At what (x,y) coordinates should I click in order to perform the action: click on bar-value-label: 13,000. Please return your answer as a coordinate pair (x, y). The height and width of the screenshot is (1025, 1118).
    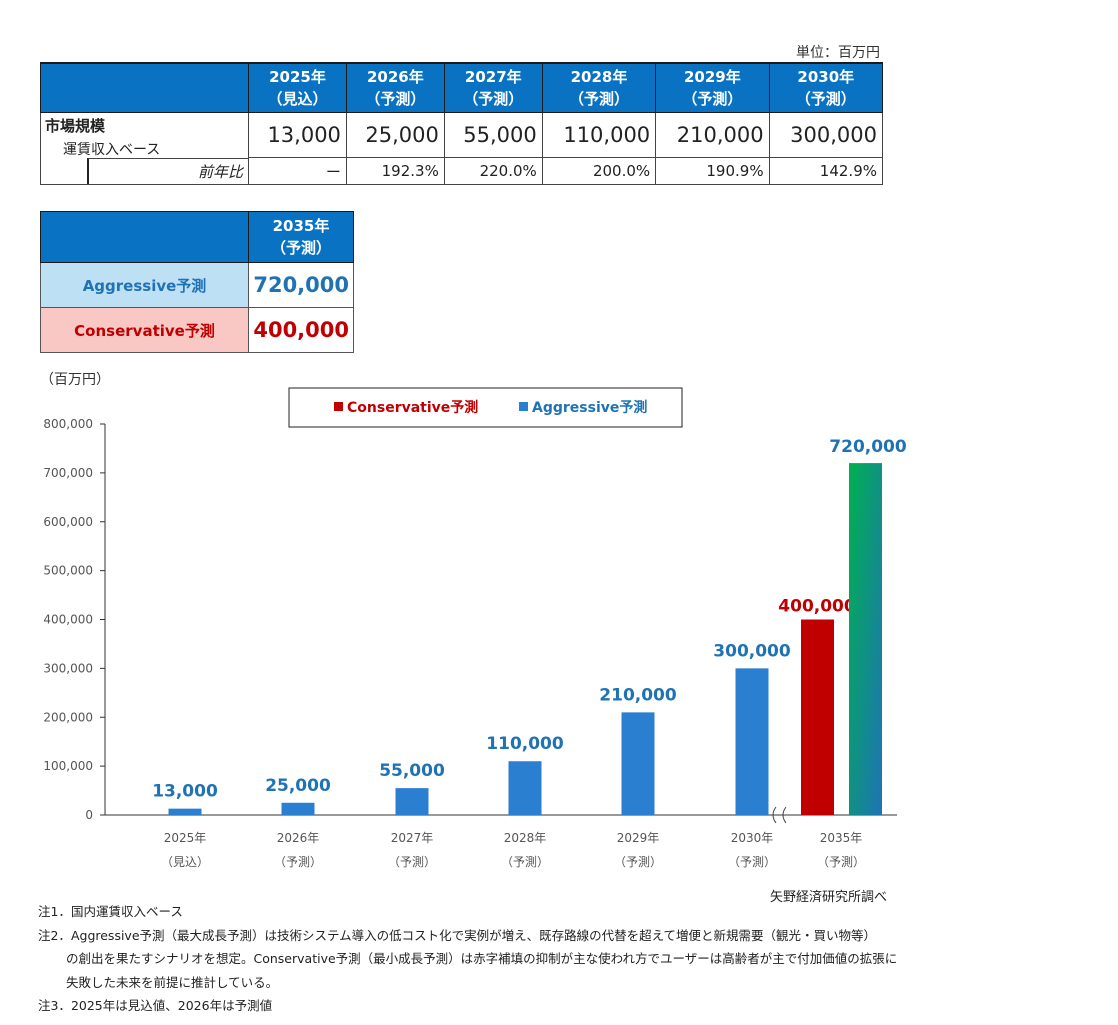
    Looking at the image, I should click on (185, 792).